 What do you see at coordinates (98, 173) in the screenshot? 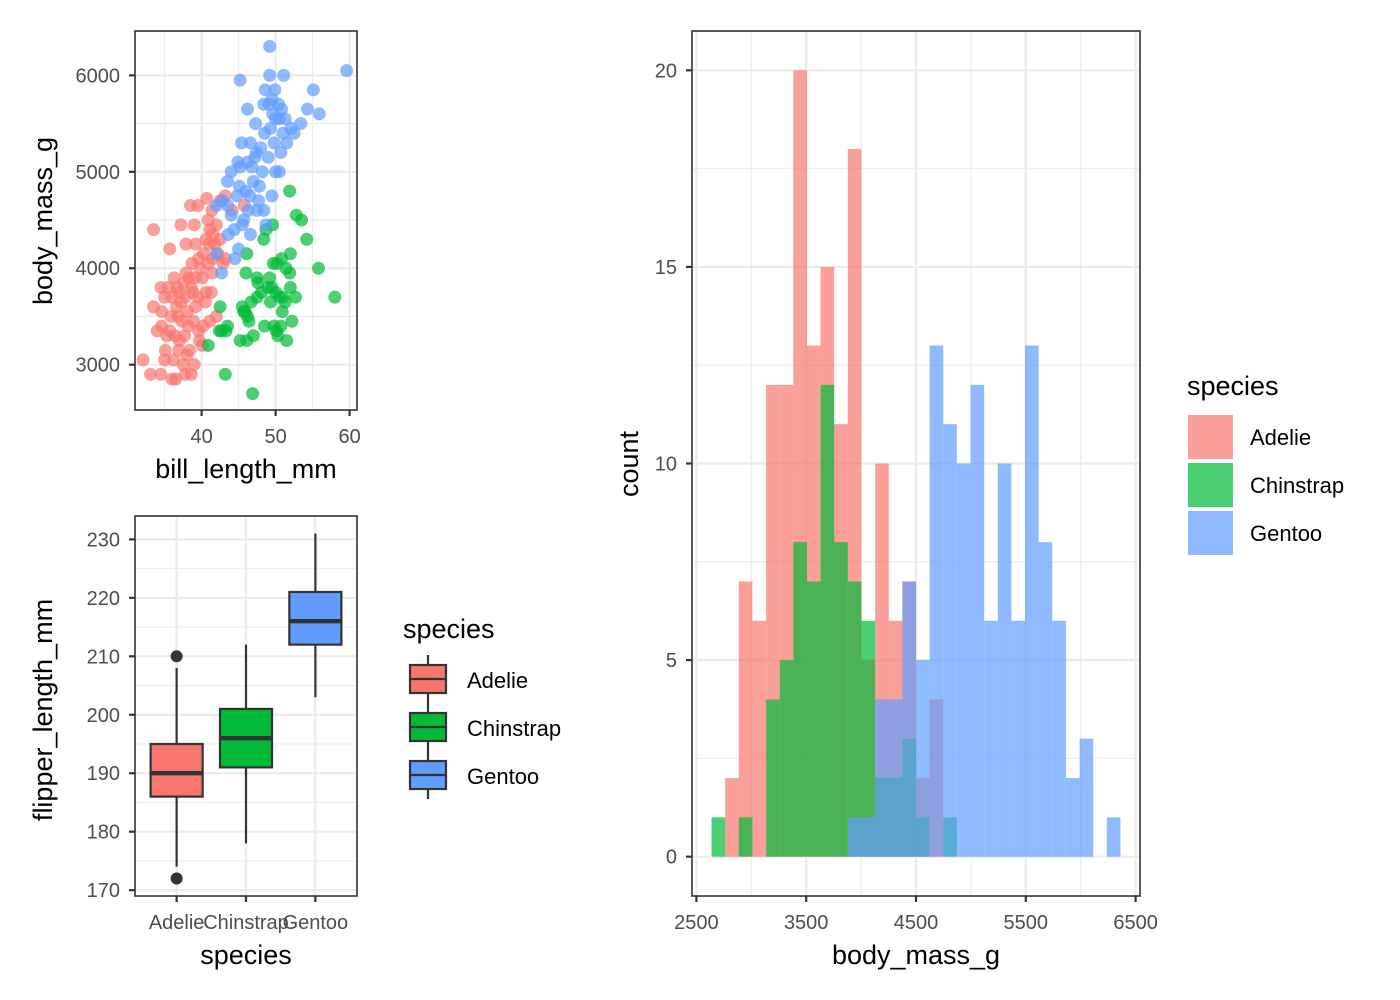
I see `scatter-y-tick-label: 5000` at bounding box center [98, 173].